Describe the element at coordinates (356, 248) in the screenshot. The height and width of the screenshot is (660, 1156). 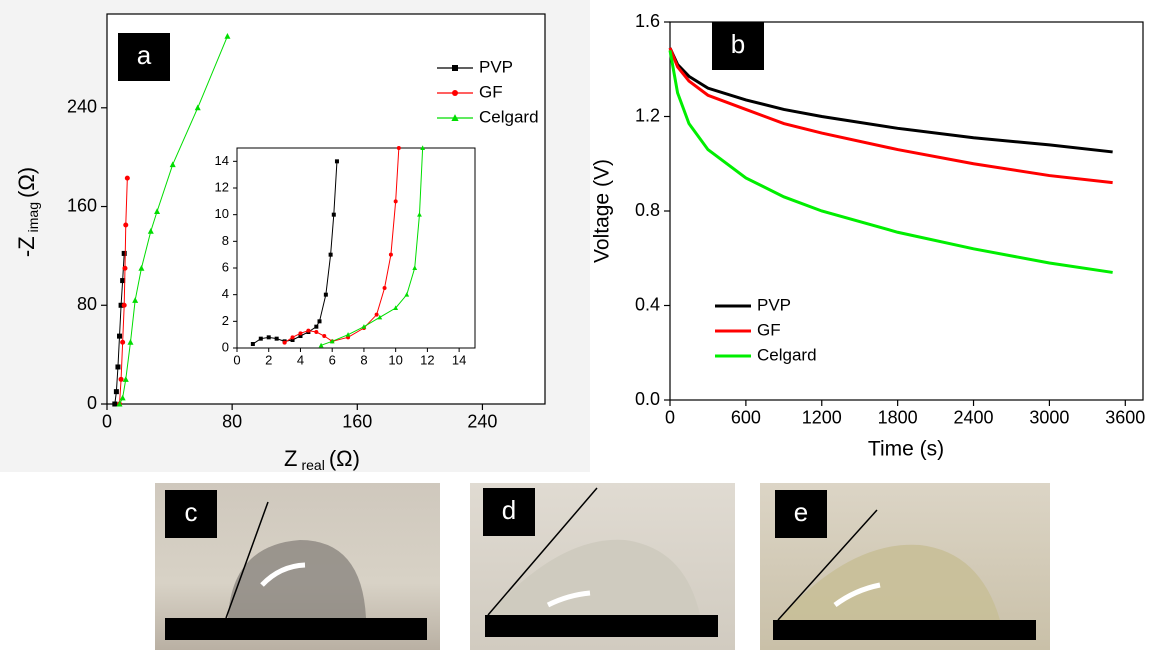
I see `plot-area` at that location.